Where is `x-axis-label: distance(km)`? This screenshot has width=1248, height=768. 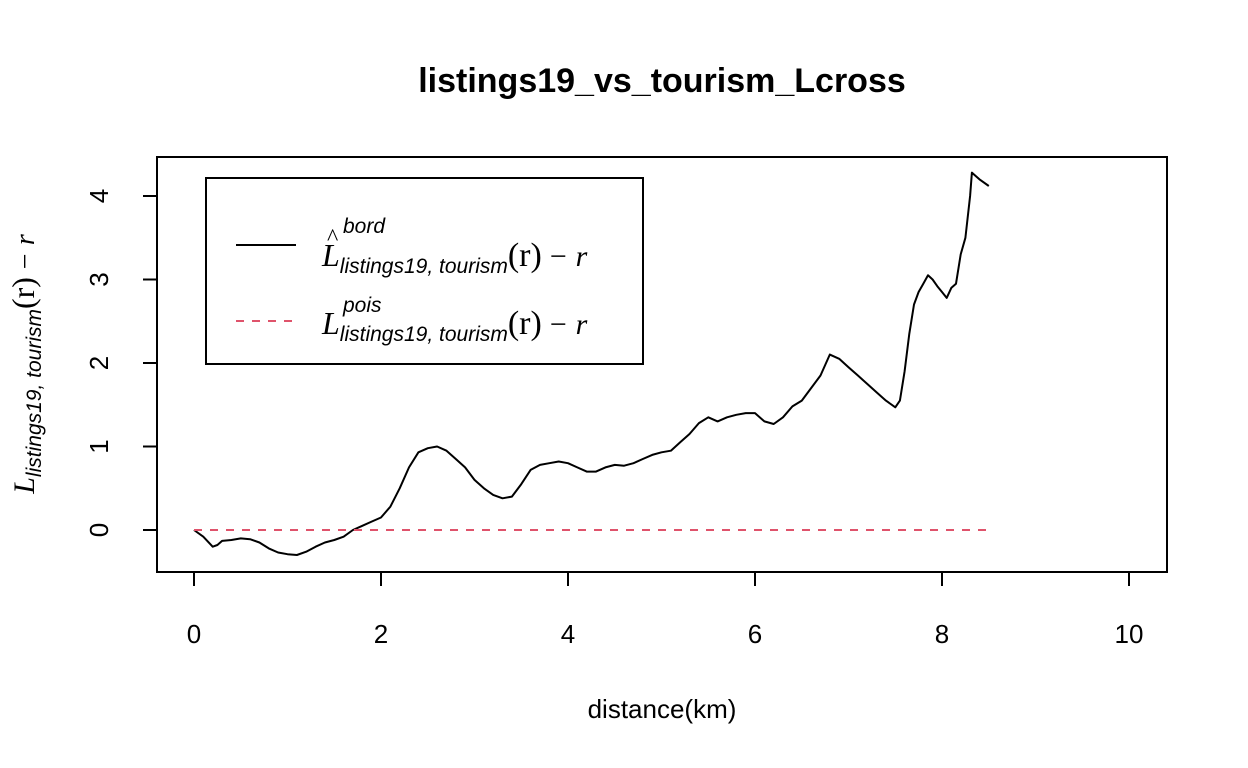
x-axis-label: distance(km) is located at coordinates (662, 709).